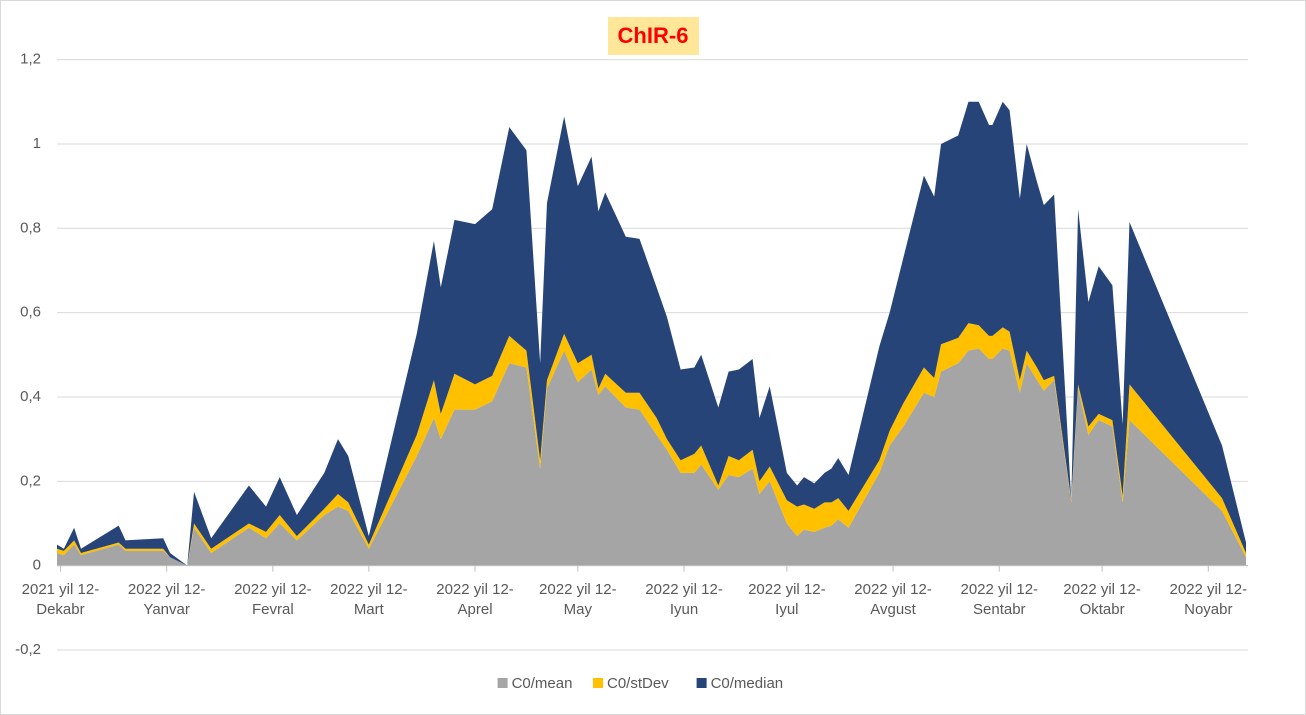 The width and height of the screenshot is (1306, 715). I want to click on x-tick-label: 2022 yil 12-Iyun, so click(684, 599).